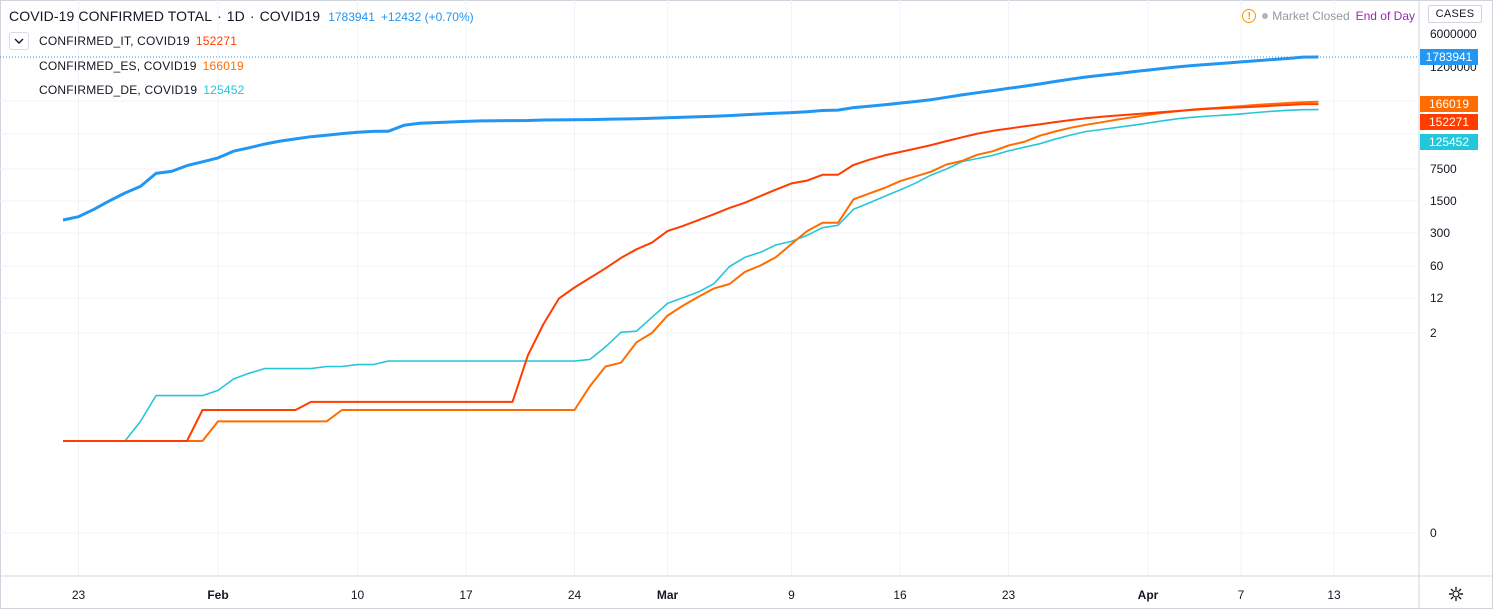  Describe the element at coordinates (351, 17) in the screenshot. I see `last-value: 1783941` at that location.